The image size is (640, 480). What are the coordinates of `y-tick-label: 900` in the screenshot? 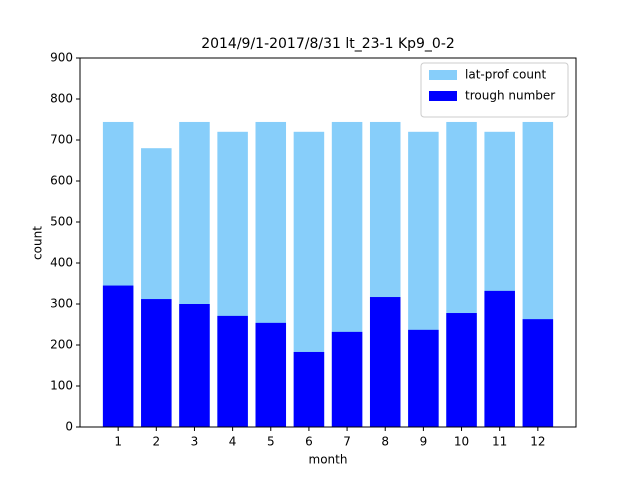 It's located at (61, 58).